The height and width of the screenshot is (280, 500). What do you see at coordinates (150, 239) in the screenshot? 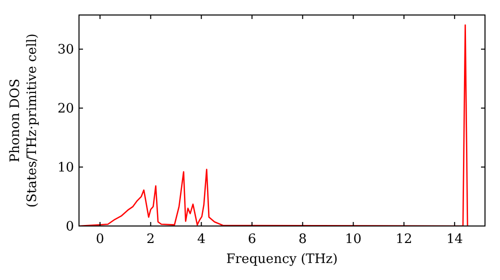
I see `x-tick-label: 2` at bounding box center [150, 239].